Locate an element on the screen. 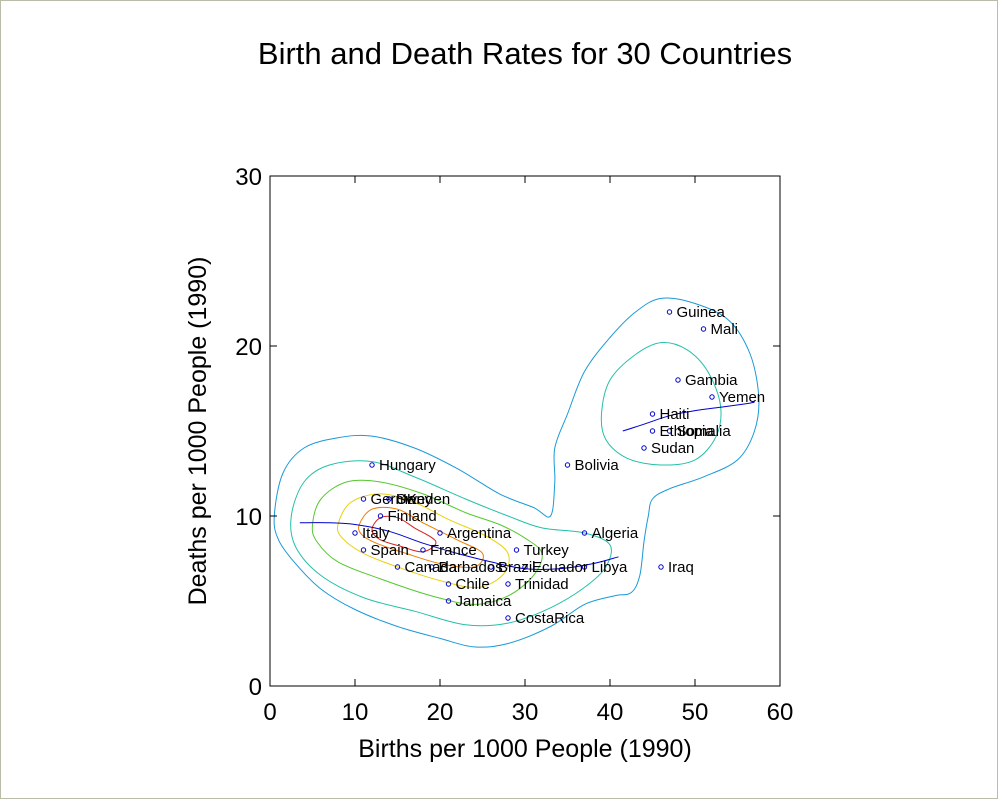 This screenshot has width=998, height=800. data-point-turkey is located at coordinates (516, 550).